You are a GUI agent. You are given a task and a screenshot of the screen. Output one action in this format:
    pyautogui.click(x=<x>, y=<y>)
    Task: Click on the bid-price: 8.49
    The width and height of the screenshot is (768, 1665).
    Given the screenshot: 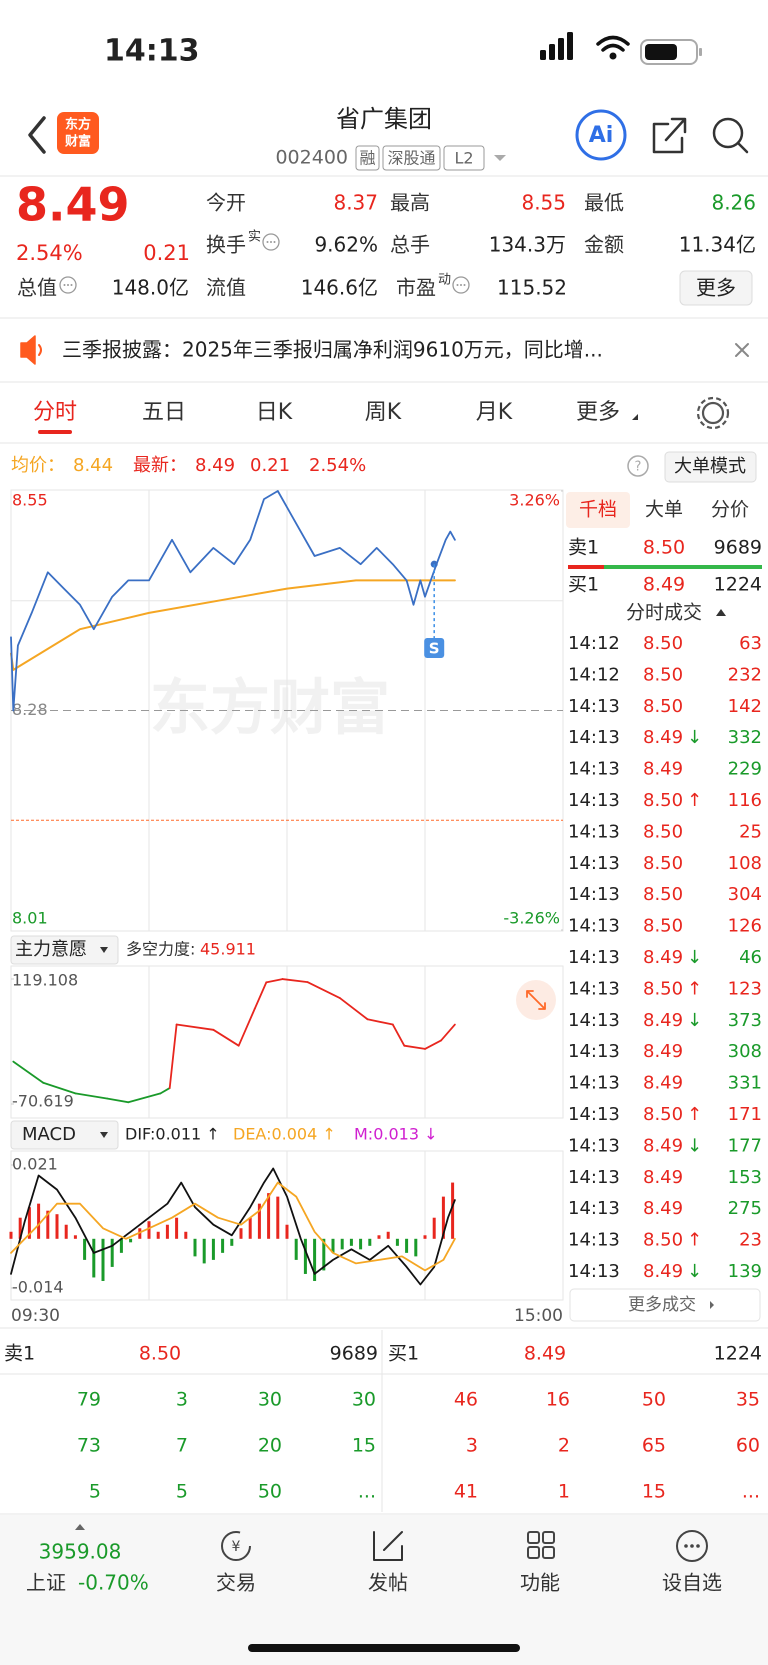 What is the action you would take?
    pyautogui.click(x=545, y=1354)
    